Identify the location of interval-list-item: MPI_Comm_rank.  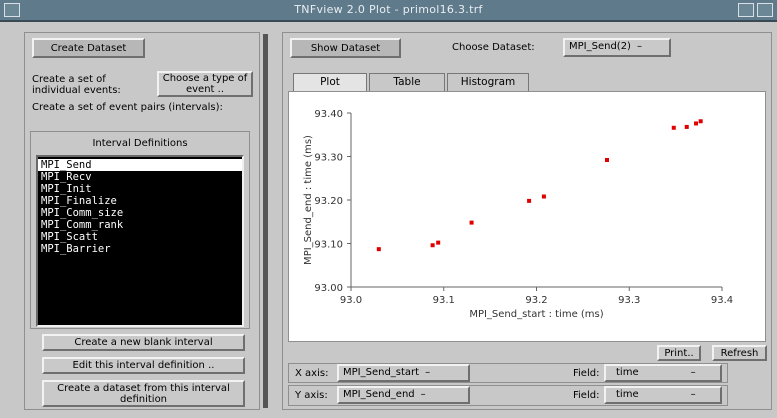
(82, 225).